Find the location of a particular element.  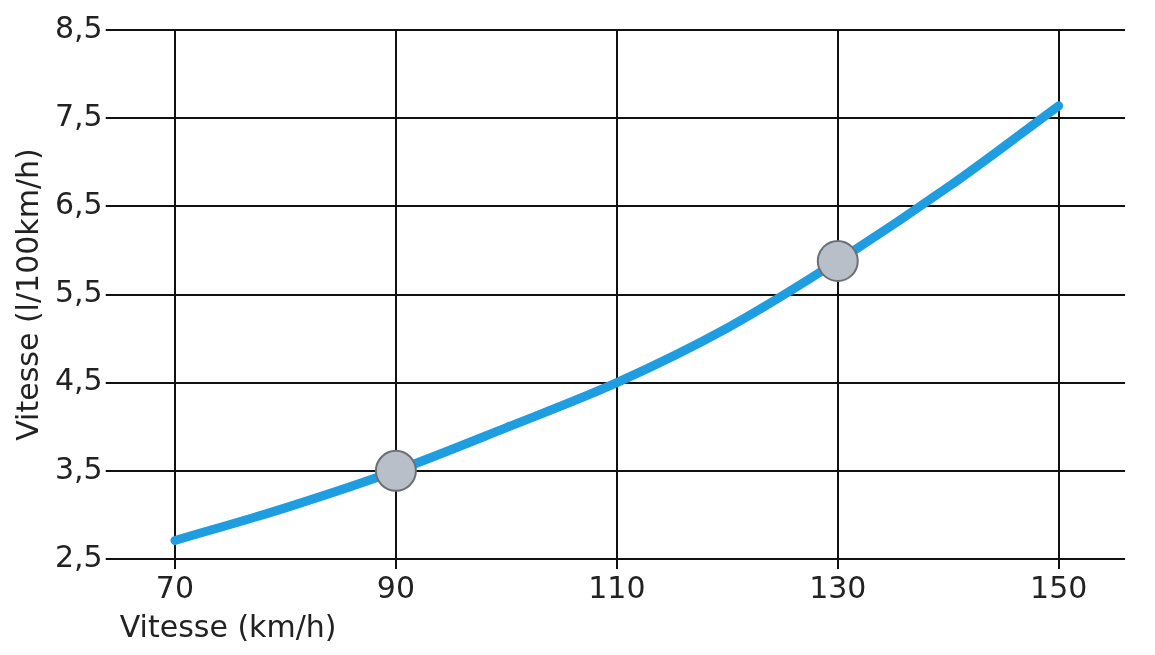

y-tick-label: 5,5 is located at coordinates (78, 292).